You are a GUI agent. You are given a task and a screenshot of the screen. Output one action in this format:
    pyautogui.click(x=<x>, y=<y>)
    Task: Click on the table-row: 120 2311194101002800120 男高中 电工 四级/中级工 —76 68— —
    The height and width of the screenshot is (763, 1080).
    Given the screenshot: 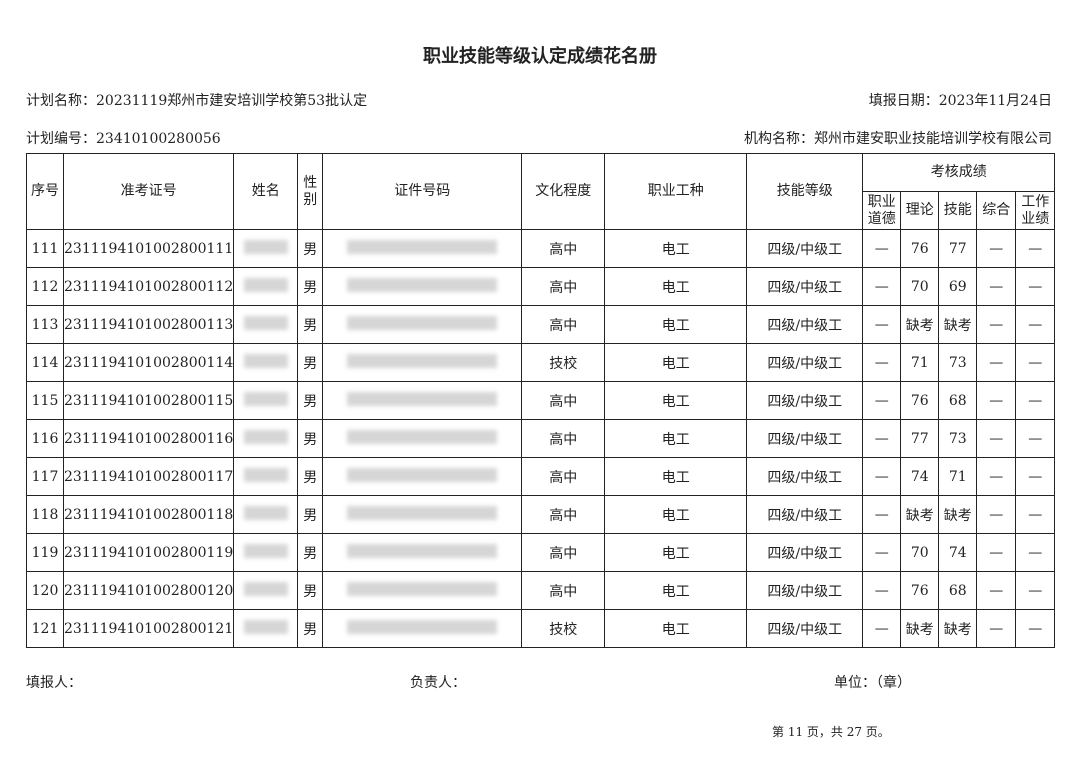 What is the action you would take?
    pyautogui.click(x=541, y=590)
    